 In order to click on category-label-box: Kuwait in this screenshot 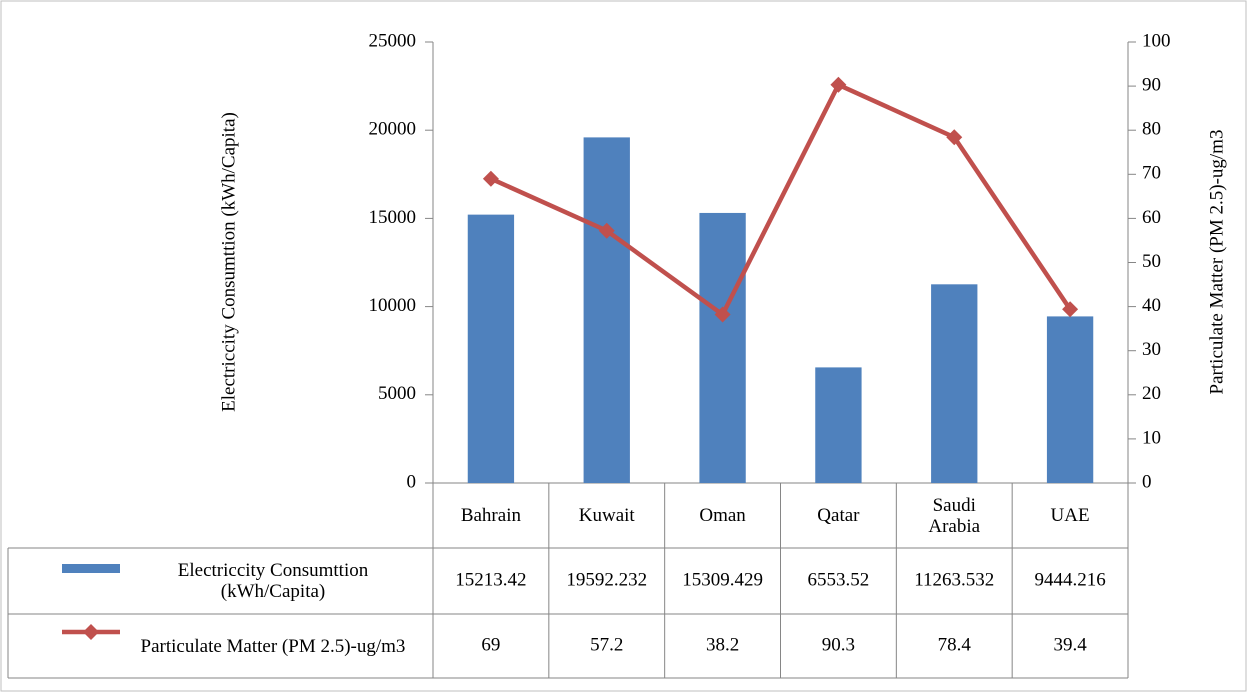, I will do `click(606, 515)`.